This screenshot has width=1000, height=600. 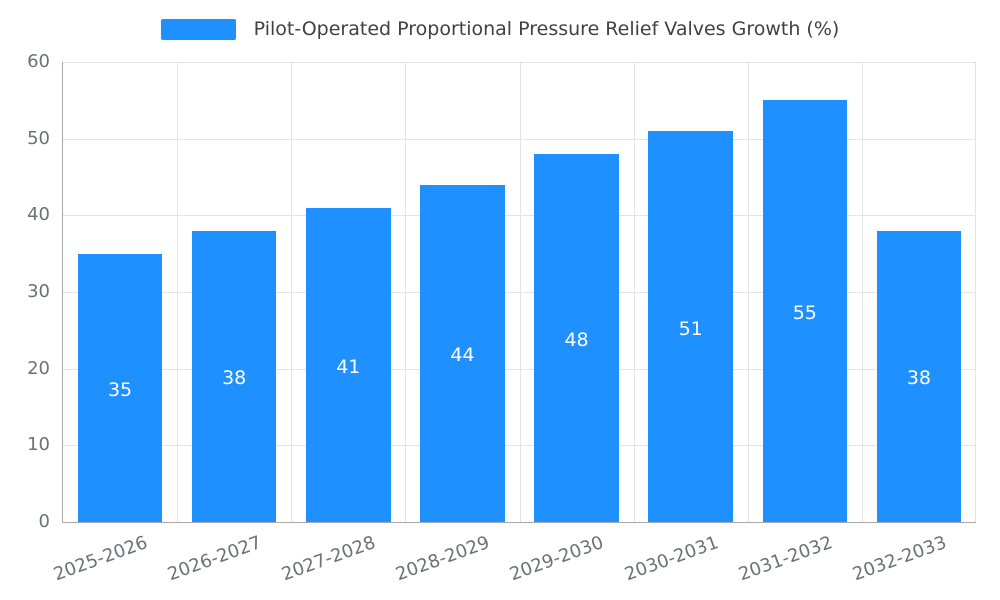 I want to click on bar-2029-2030: 48, so click(x=576, y=338).